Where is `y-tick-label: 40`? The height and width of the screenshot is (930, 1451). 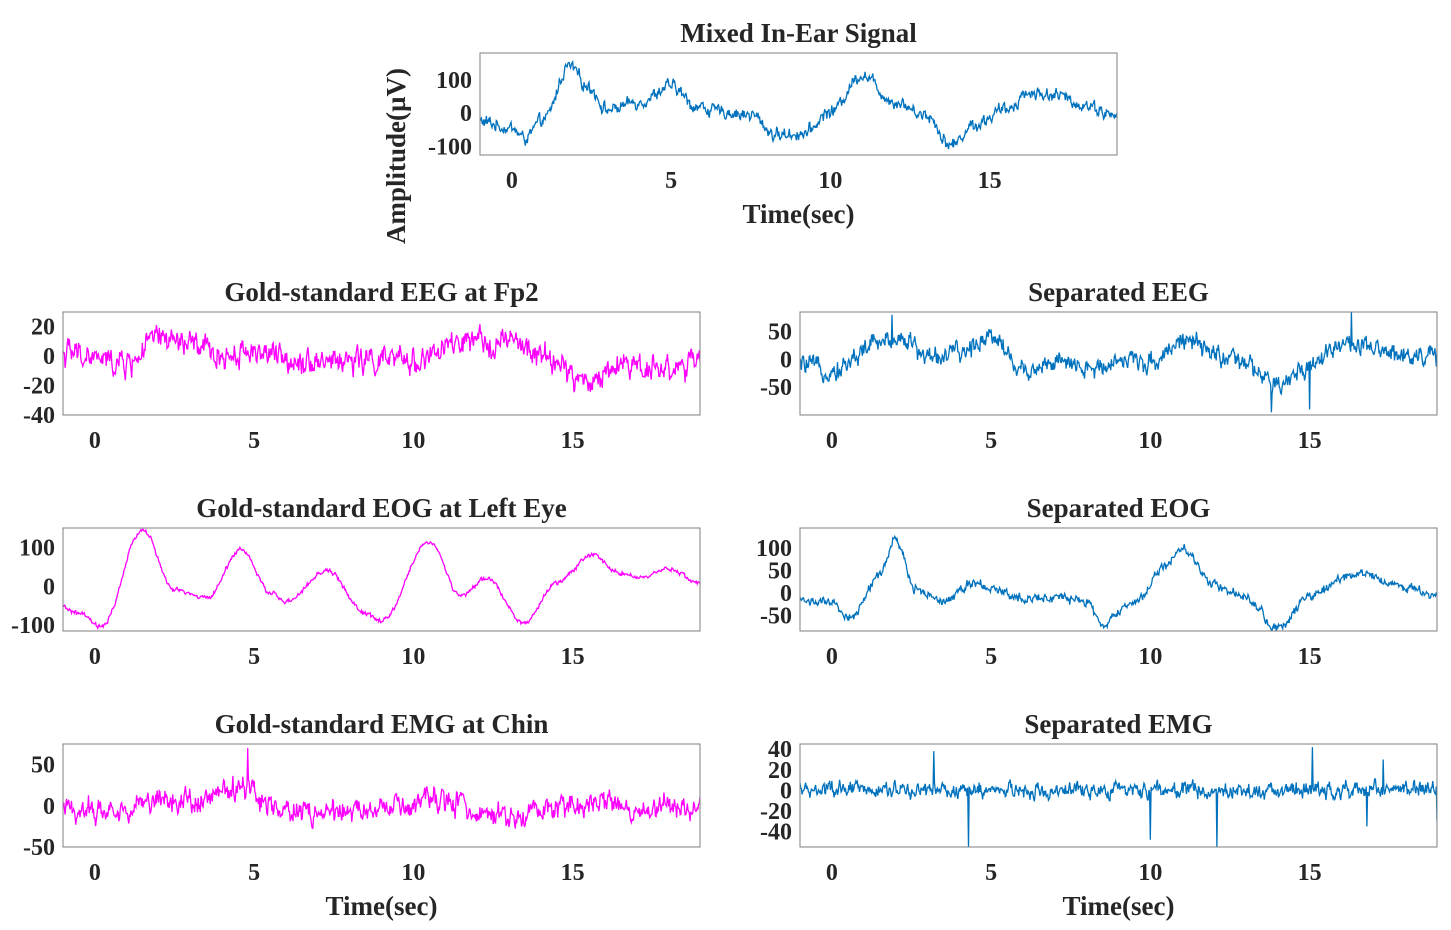 y-tick-label: 40 is located at coordinates (780, 750).